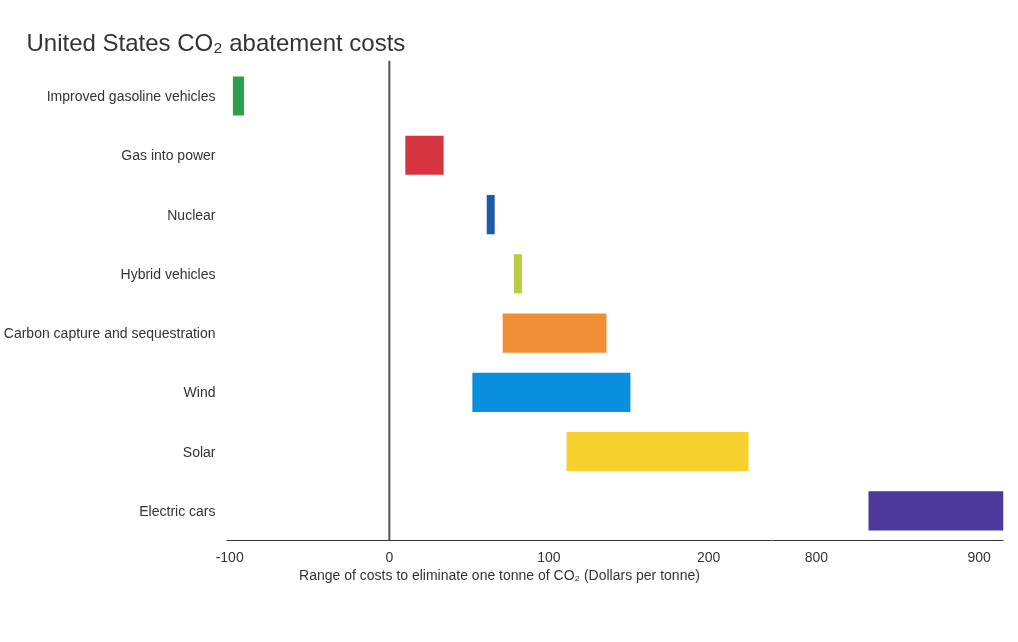  What do you see at coordinates (199, 451) in the screenshot?
I see `y-tick-label: Solar` at bounding box center [199, 451].